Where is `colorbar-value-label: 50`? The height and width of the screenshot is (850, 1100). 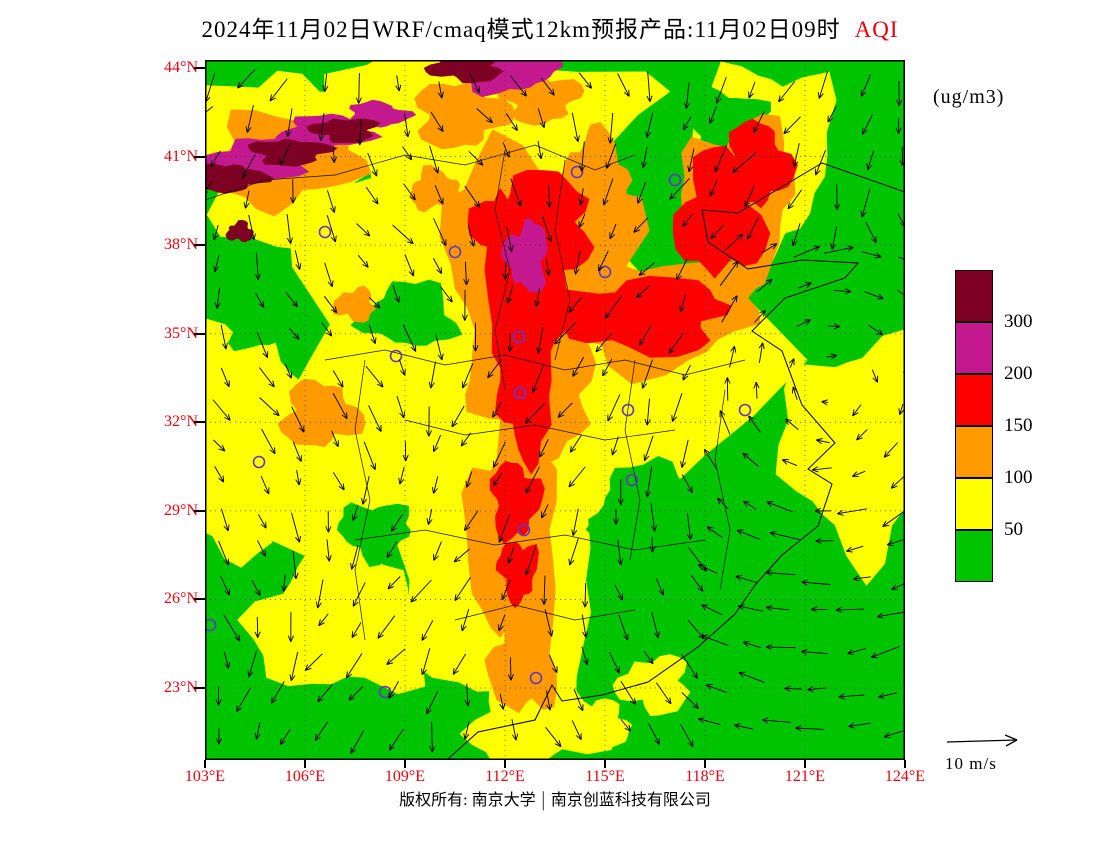
colorbar-value-label: 50 is located at coordinates (1013, 529).